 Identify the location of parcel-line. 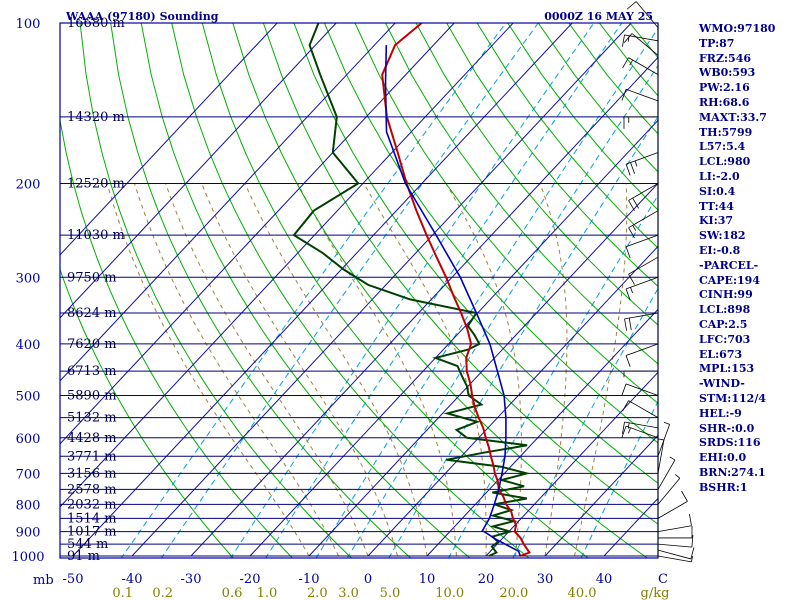
(452, 301).